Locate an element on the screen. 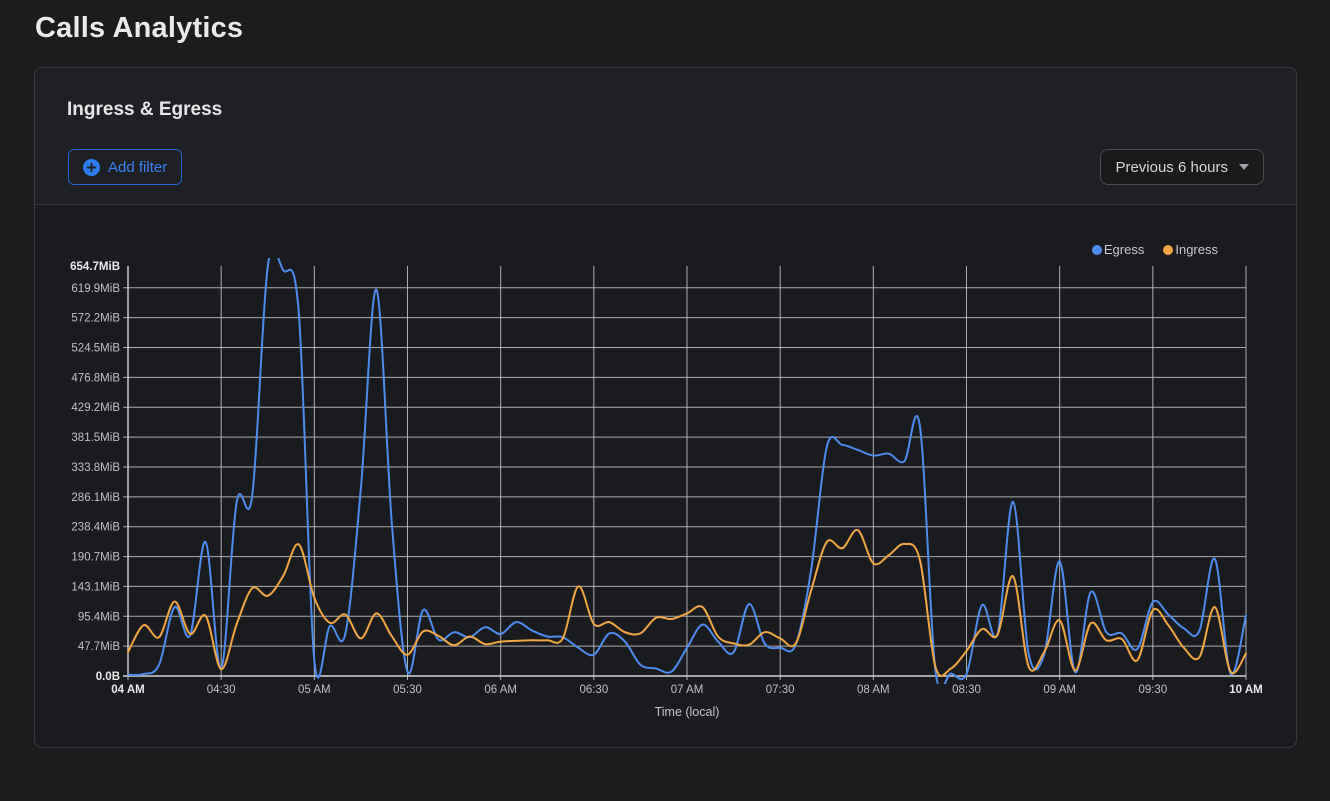  page-title: Calls Analytics is located at coordinates (139, 28).